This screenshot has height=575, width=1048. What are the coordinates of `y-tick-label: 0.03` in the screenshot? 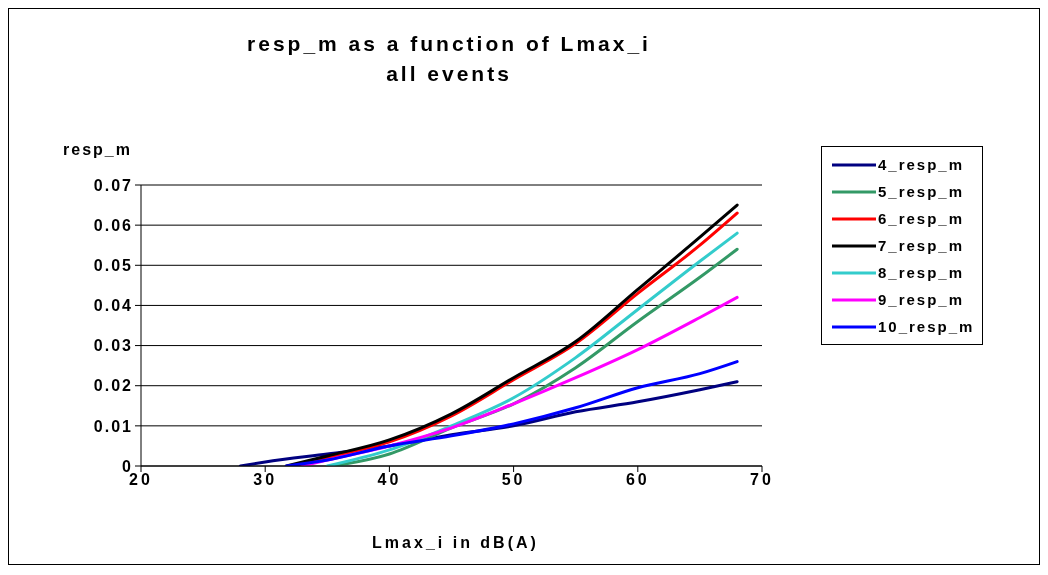 It's located at (113, 346).